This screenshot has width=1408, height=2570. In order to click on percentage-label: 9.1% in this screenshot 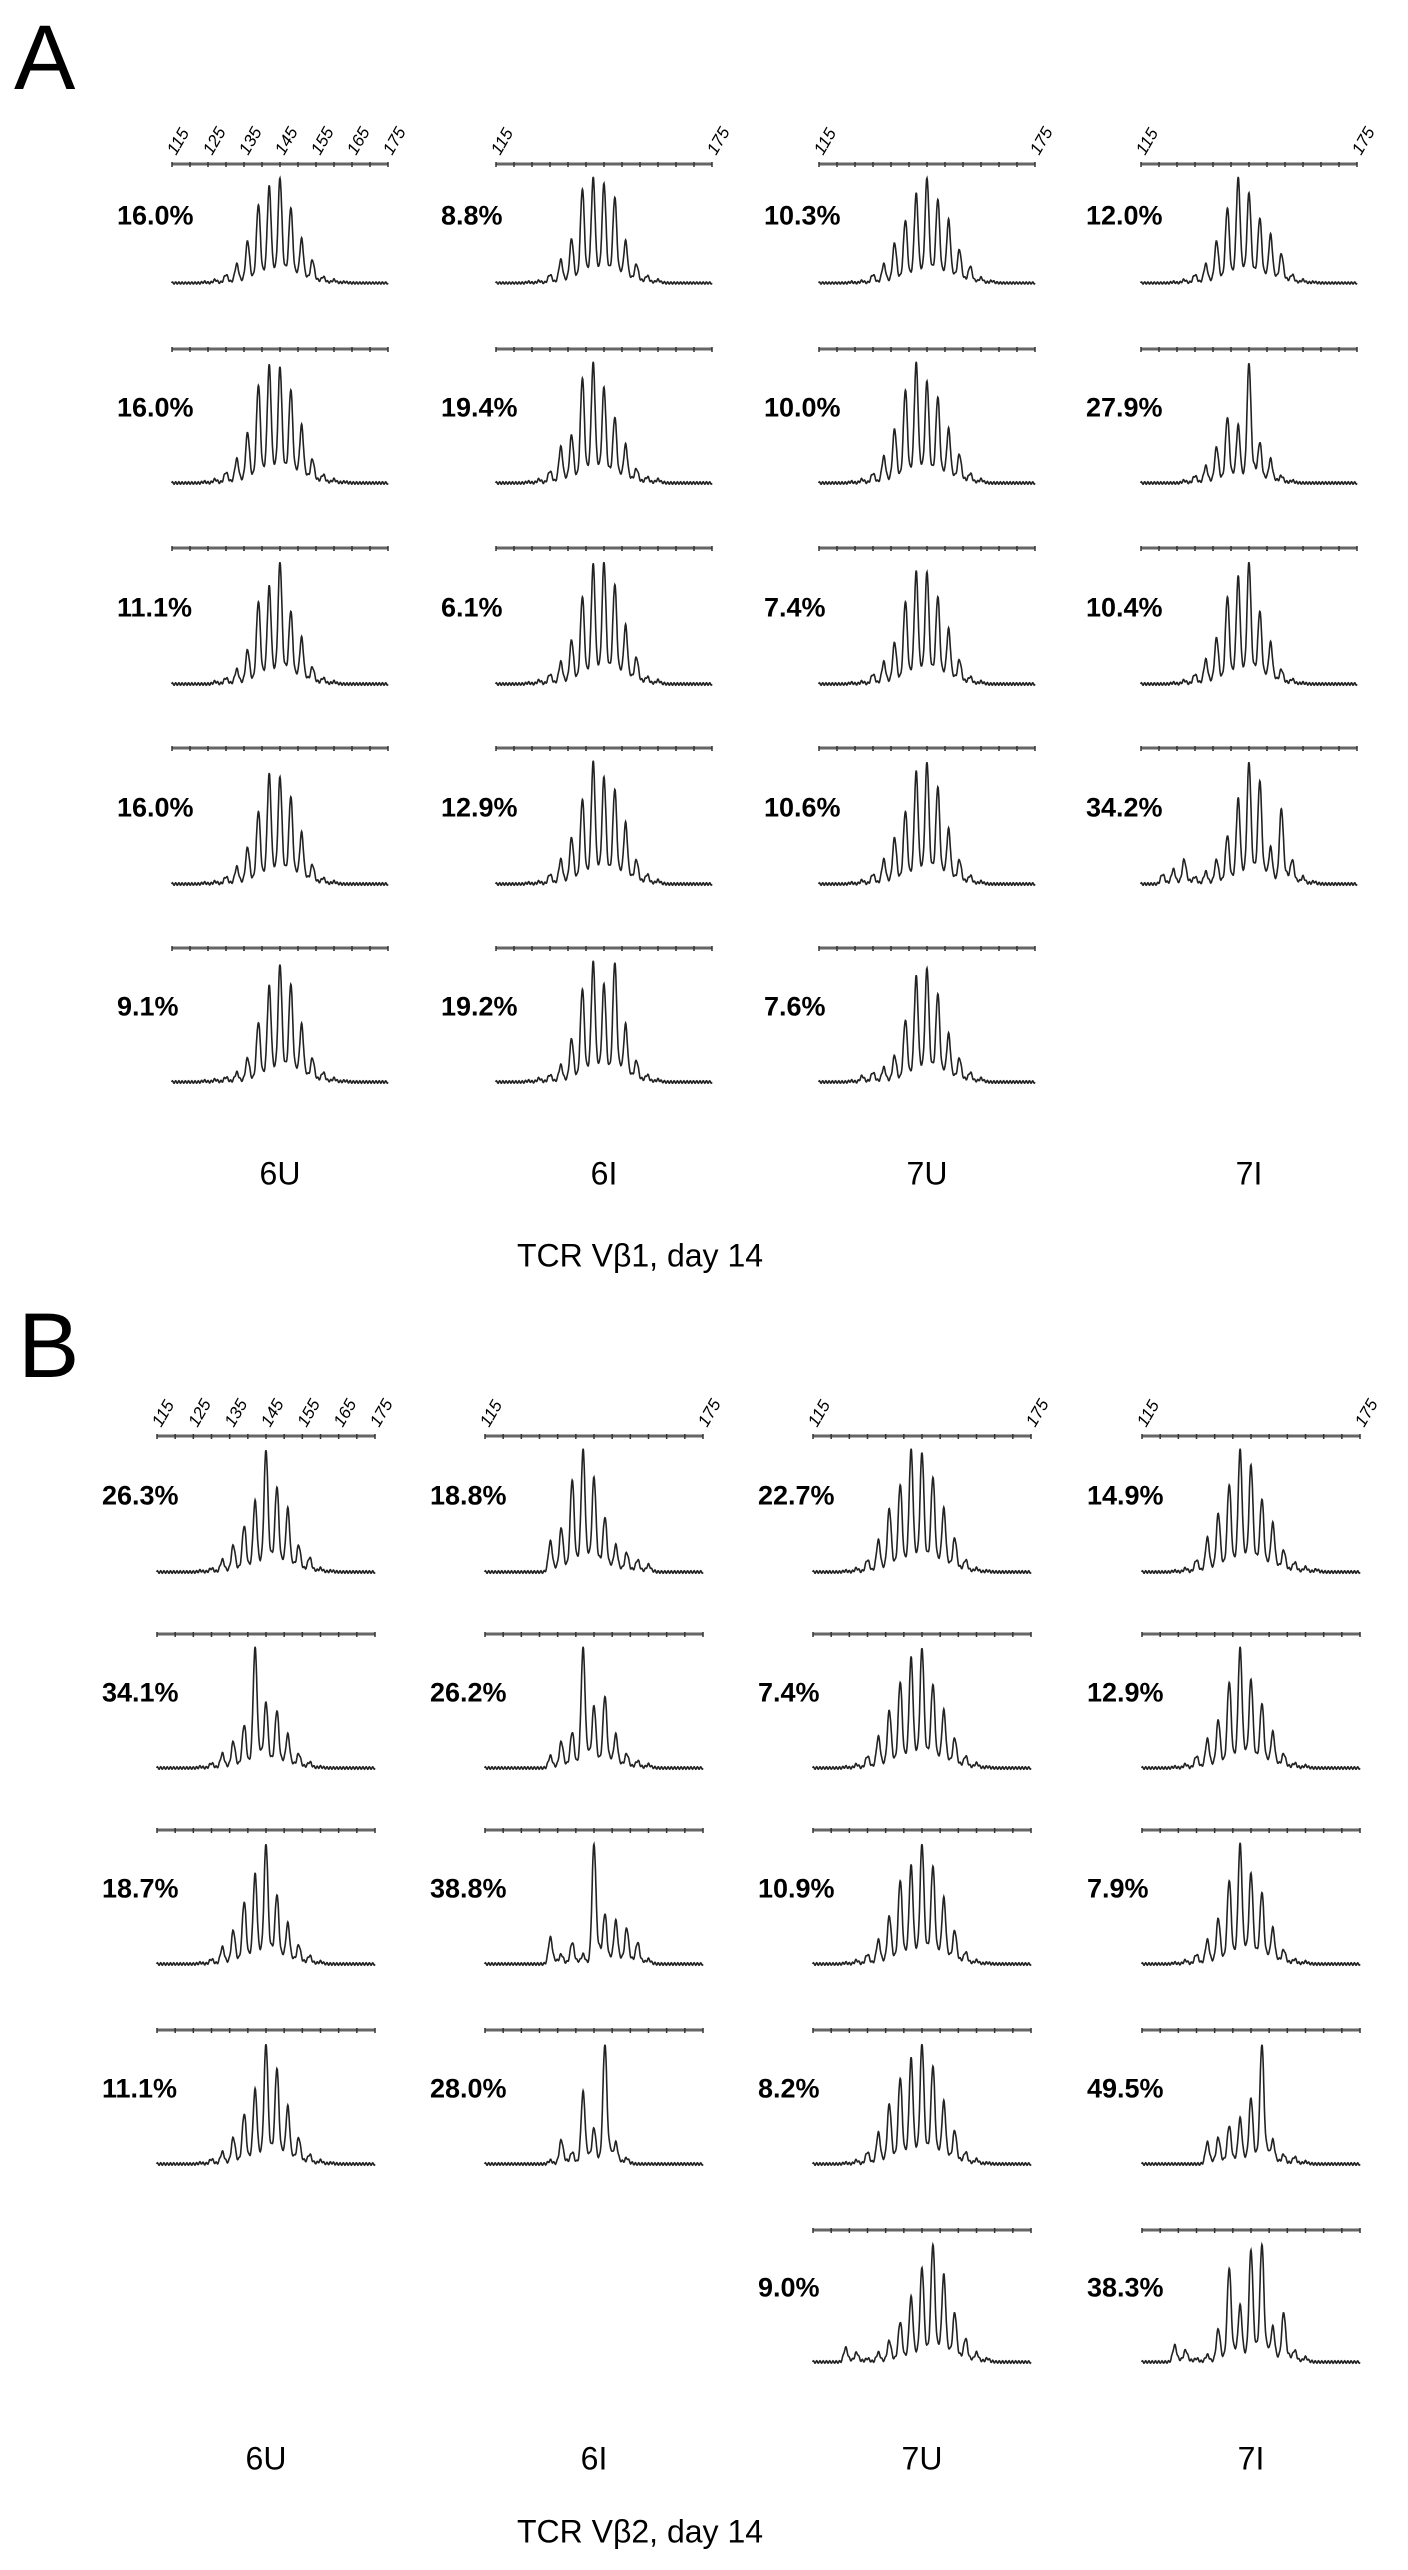, I will do `click(148, 1006)`.